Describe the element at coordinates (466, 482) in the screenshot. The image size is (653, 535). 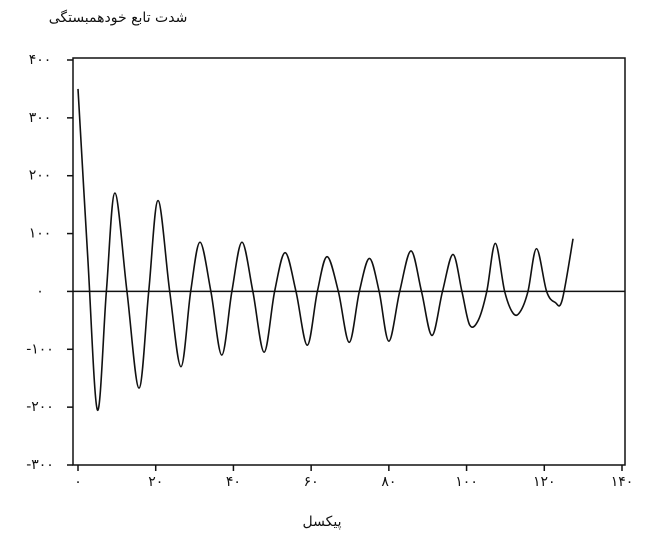
I see `x-tick-label: ۱۰۰` at that location.